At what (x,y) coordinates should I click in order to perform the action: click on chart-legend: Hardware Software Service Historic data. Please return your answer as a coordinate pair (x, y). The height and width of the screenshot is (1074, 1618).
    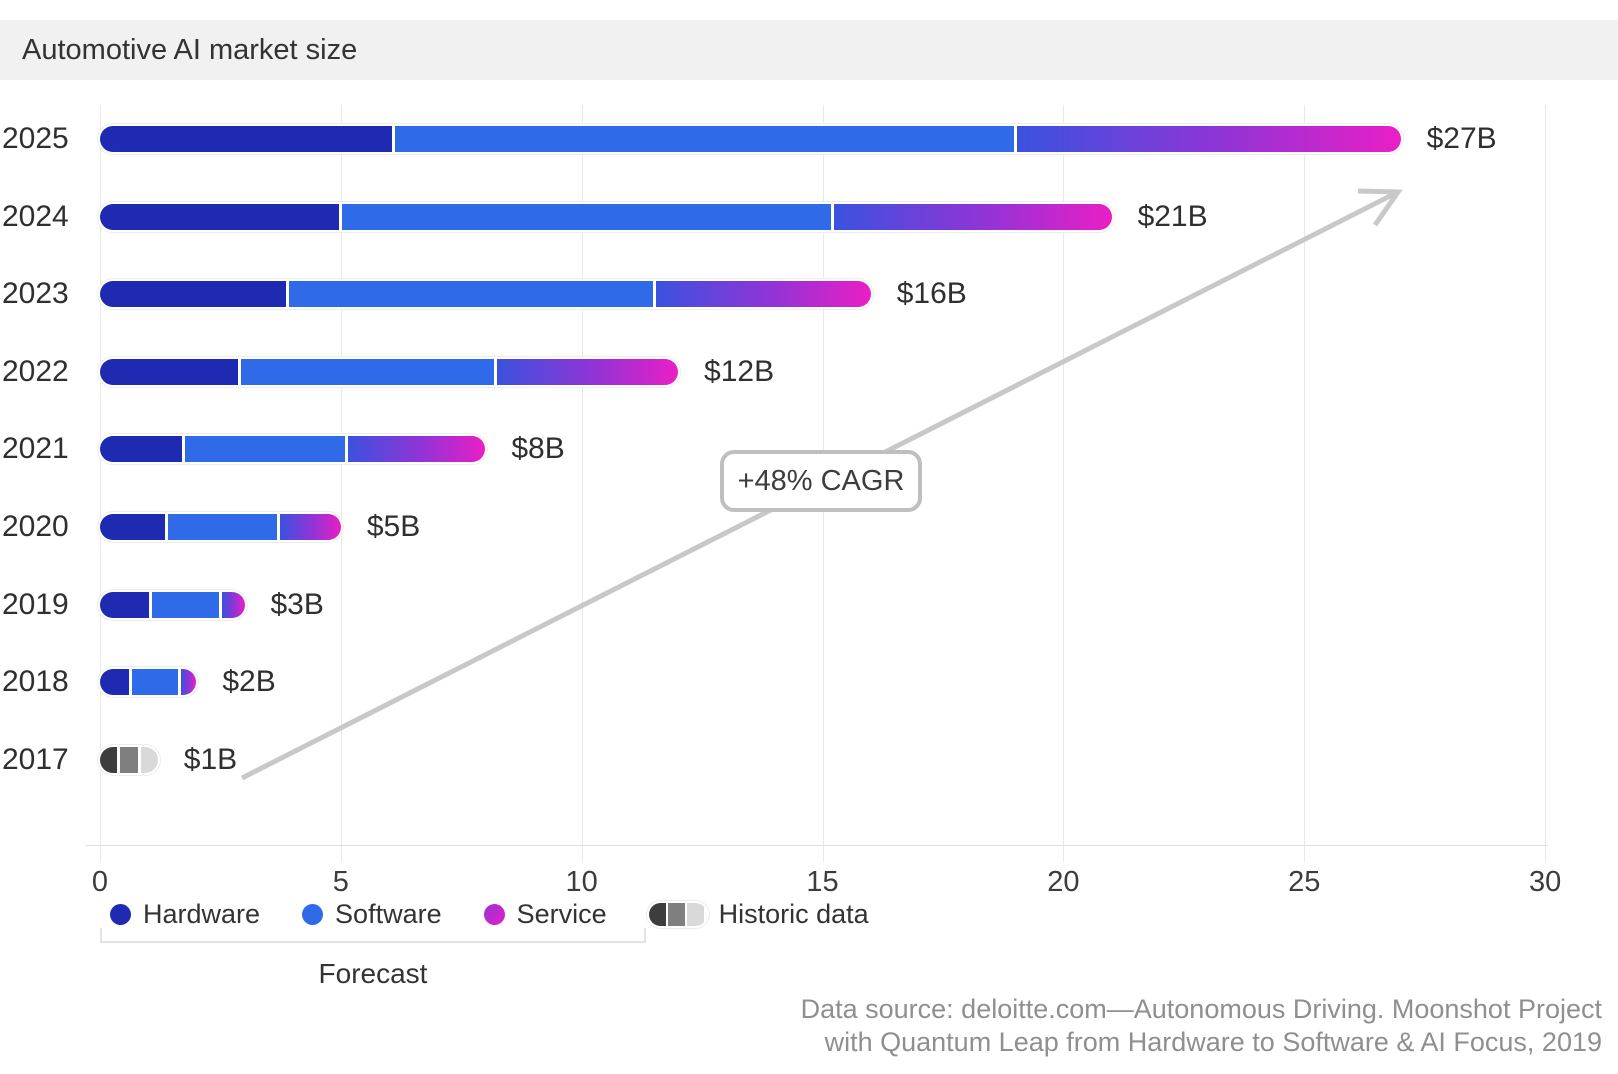
    Looking at the image, I should click on (489, 914).